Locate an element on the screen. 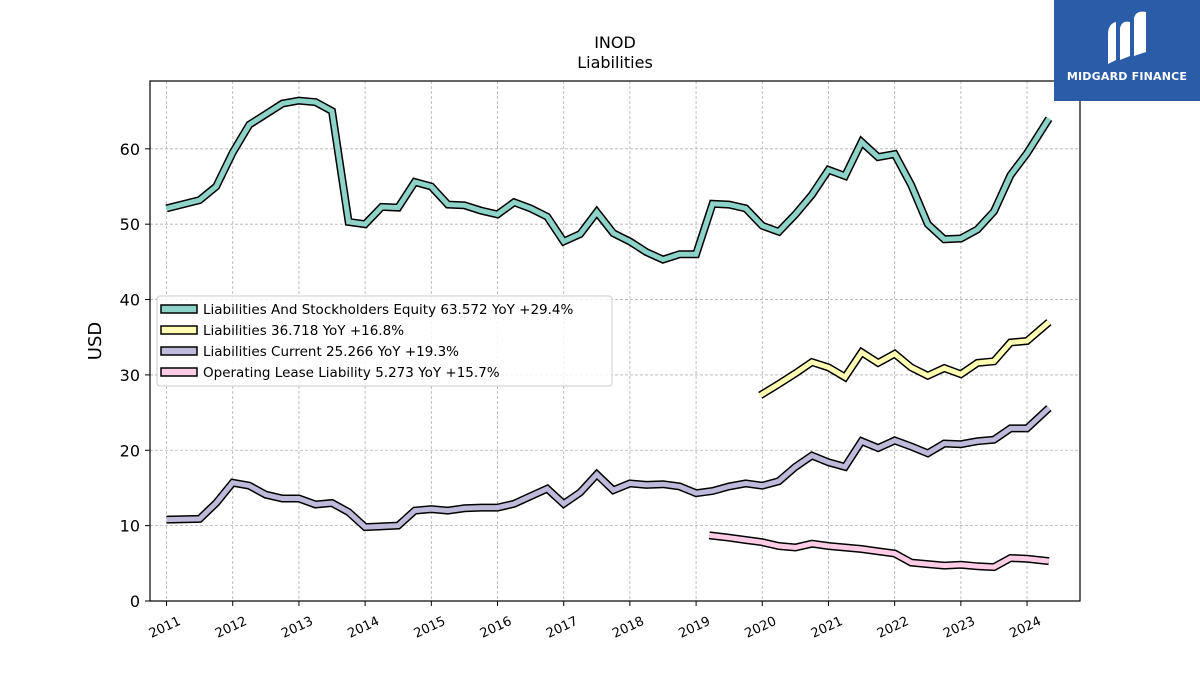 The image size is (1200, 675). y-tick-label: 40 is located at coordinates (130, 300).